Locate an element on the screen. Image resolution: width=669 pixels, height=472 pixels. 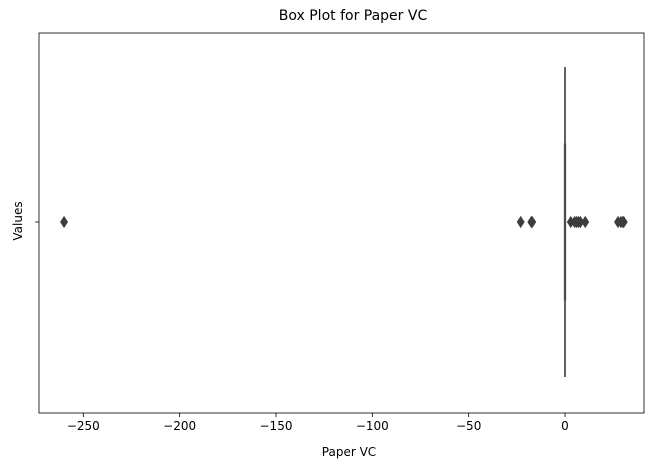
x-tick-label: −50 is located at coordinates (468, 426).